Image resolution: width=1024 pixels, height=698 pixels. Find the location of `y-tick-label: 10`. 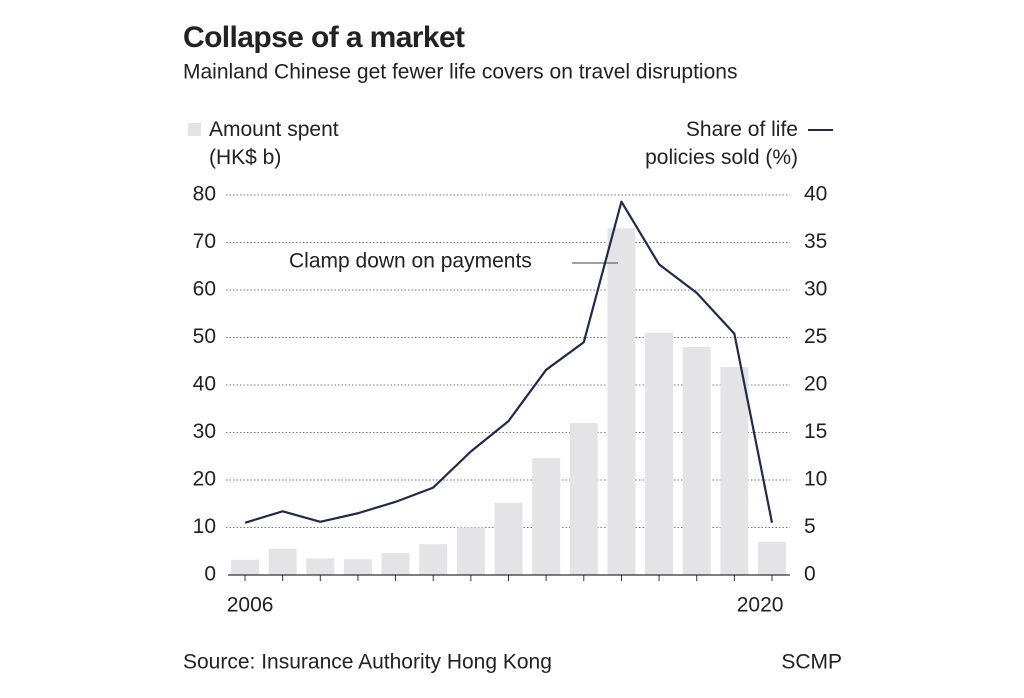

y-tick-label: 10 is located at coordinates (204, 526).